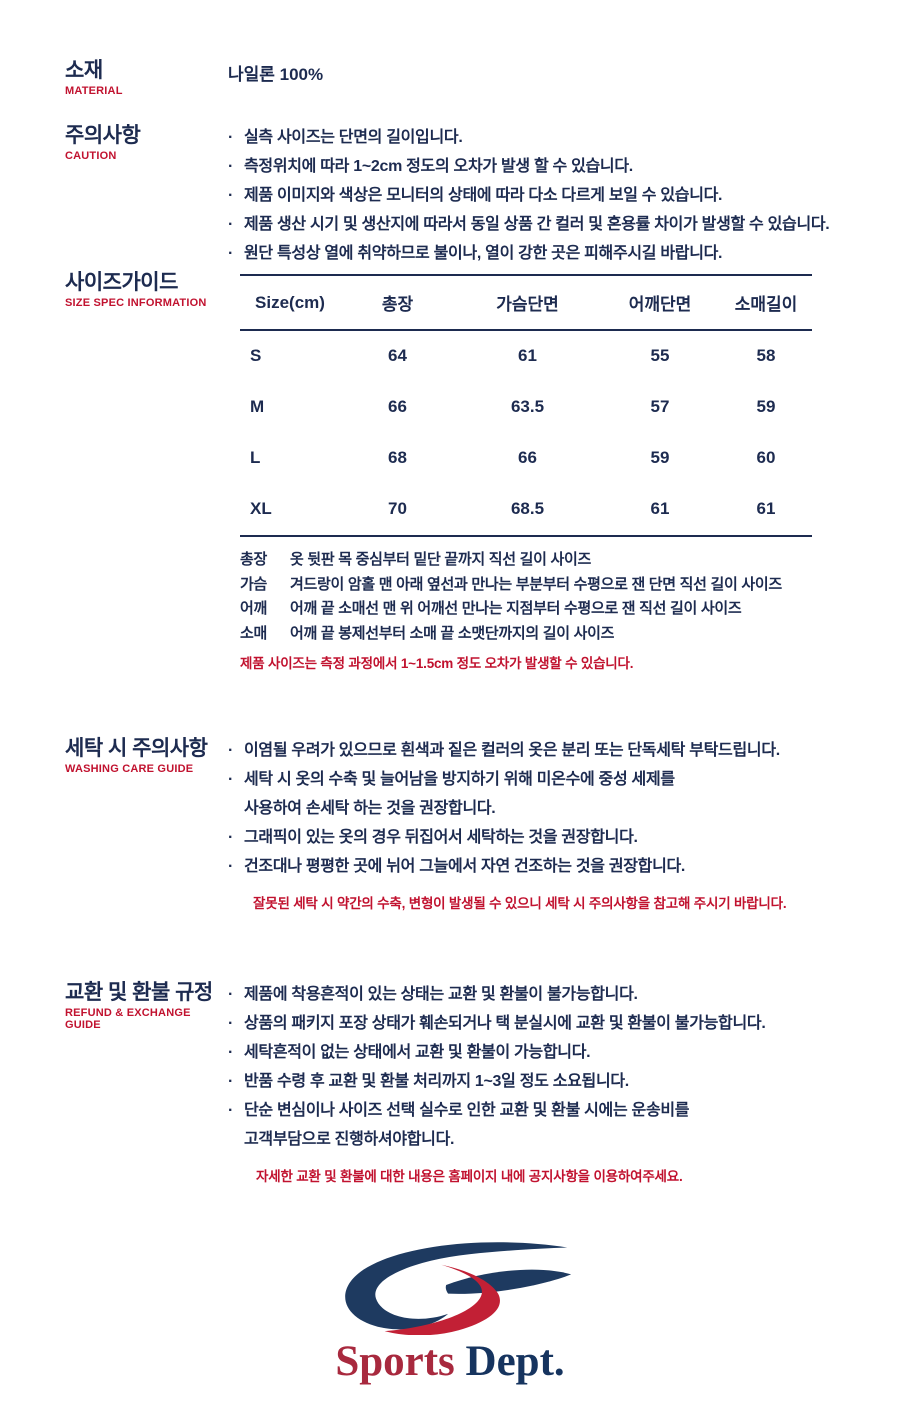  I want to click on size-note-text: 옷 뒷판 목 중심부터 밑단 끝까지 직선 길이 사이즈, so click(440, 560).